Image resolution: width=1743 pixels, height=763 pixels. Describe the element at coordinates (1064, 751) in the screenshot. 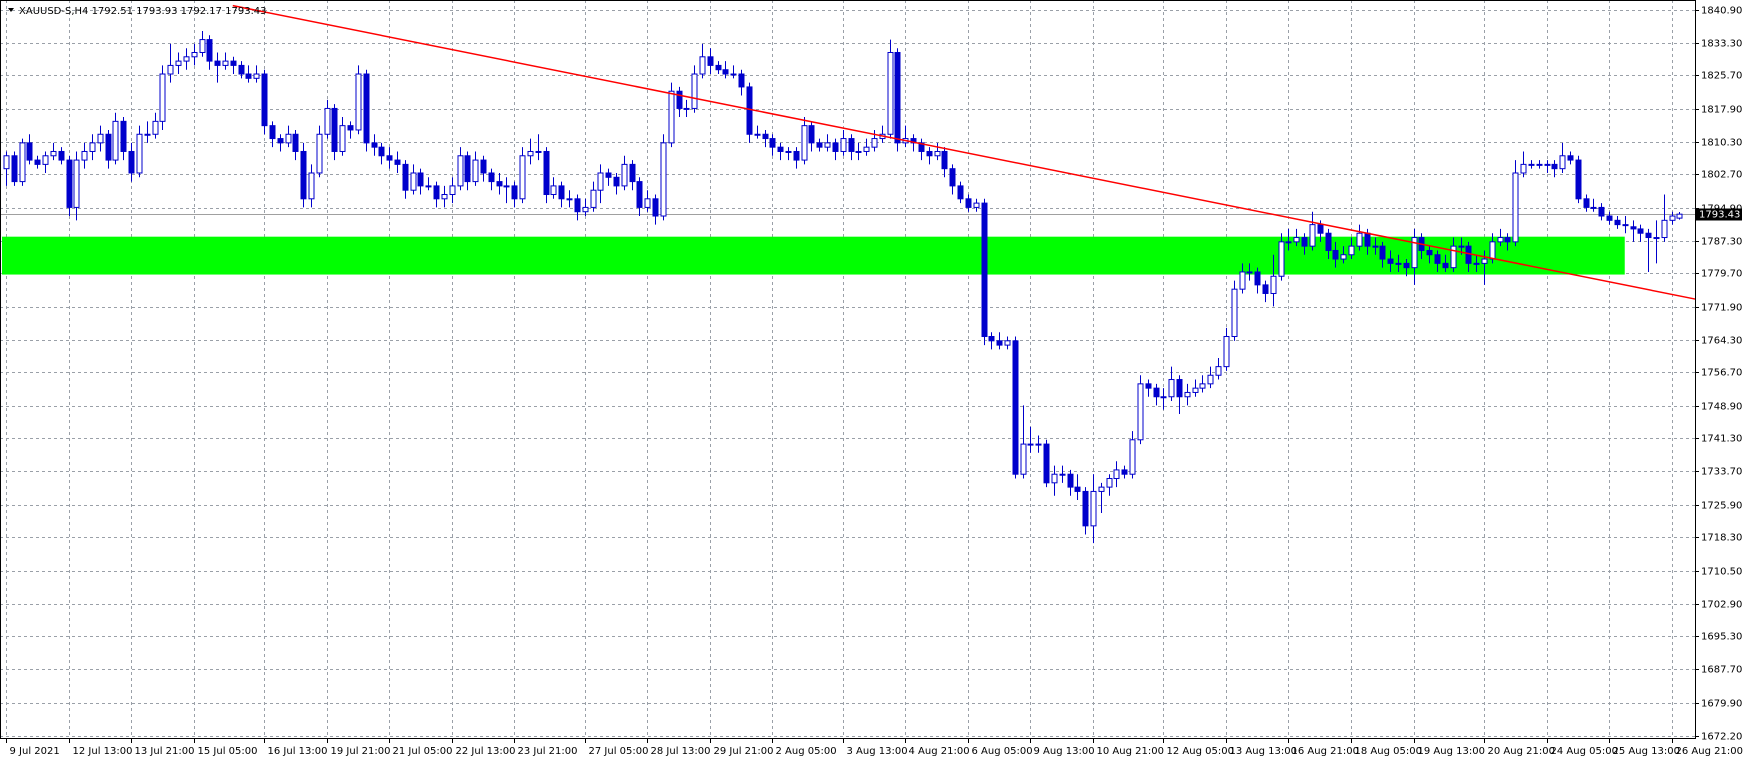

I see `x-tick-label: 9 Aug 13:00` at that location.